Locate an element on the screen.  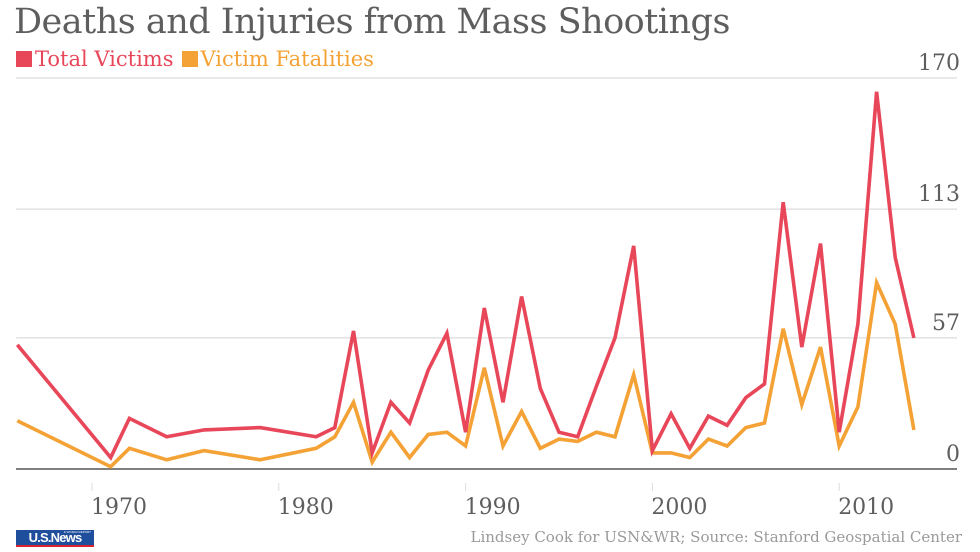
legend-swatch-victim-fatalities is located at coordinates (189, 59).